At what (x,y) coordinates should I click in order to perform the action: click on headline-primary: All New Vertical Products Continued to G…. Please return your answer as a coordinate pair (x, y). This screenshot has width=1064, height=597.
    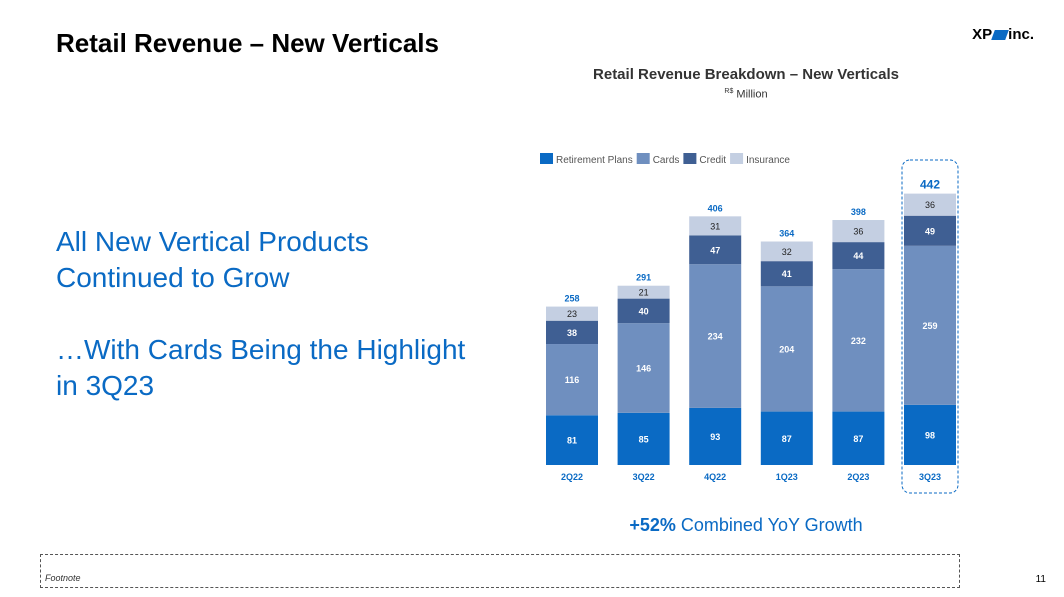
    Looking at the image, I should click on (212, 259).